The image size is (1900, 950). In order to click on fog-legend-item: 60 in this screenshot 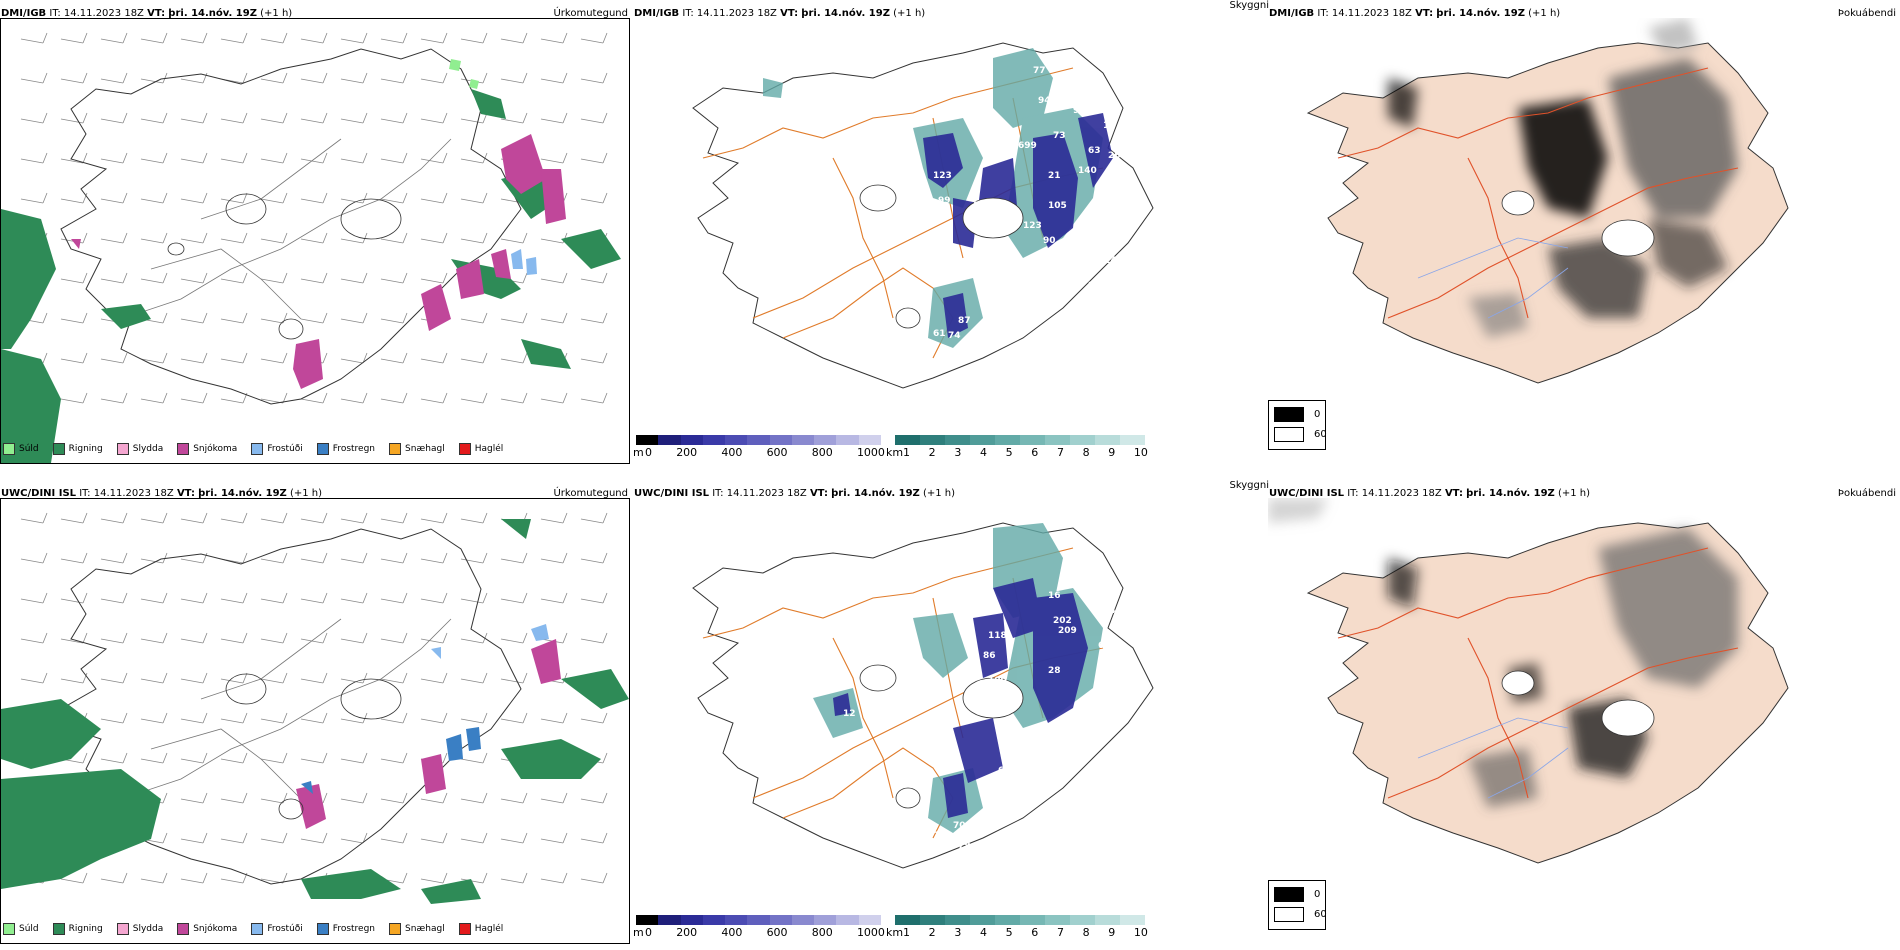, I will do `click(1300, 434)`.